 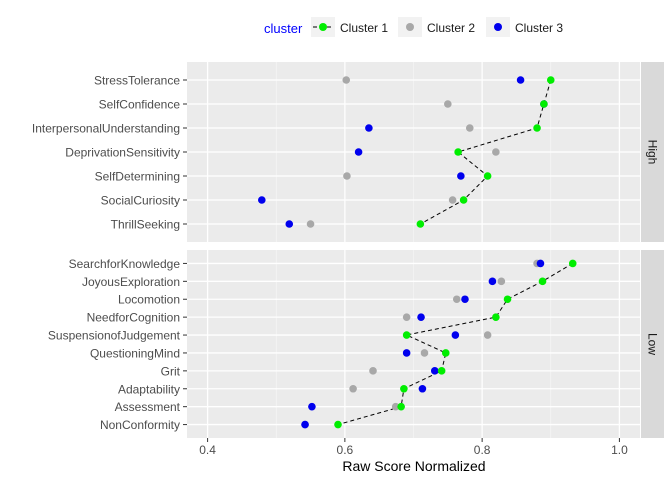 What do you see at coordinates (114, 336) in the screenshot?
I see `y-tick-label-suspensionofjudgement: SuspensionofJudgement` at bounding box center [114, 336].